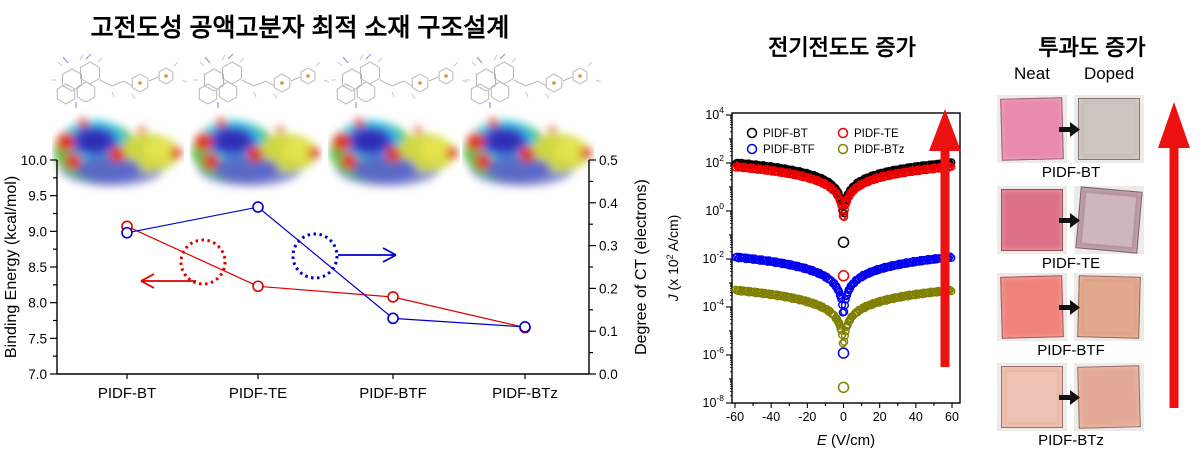 The image size is (1204, 469). What do you see at coordinates (127, 393) in the screenshot?
I see `category-label: PIDF-BT` at bounding box center [127, 393].